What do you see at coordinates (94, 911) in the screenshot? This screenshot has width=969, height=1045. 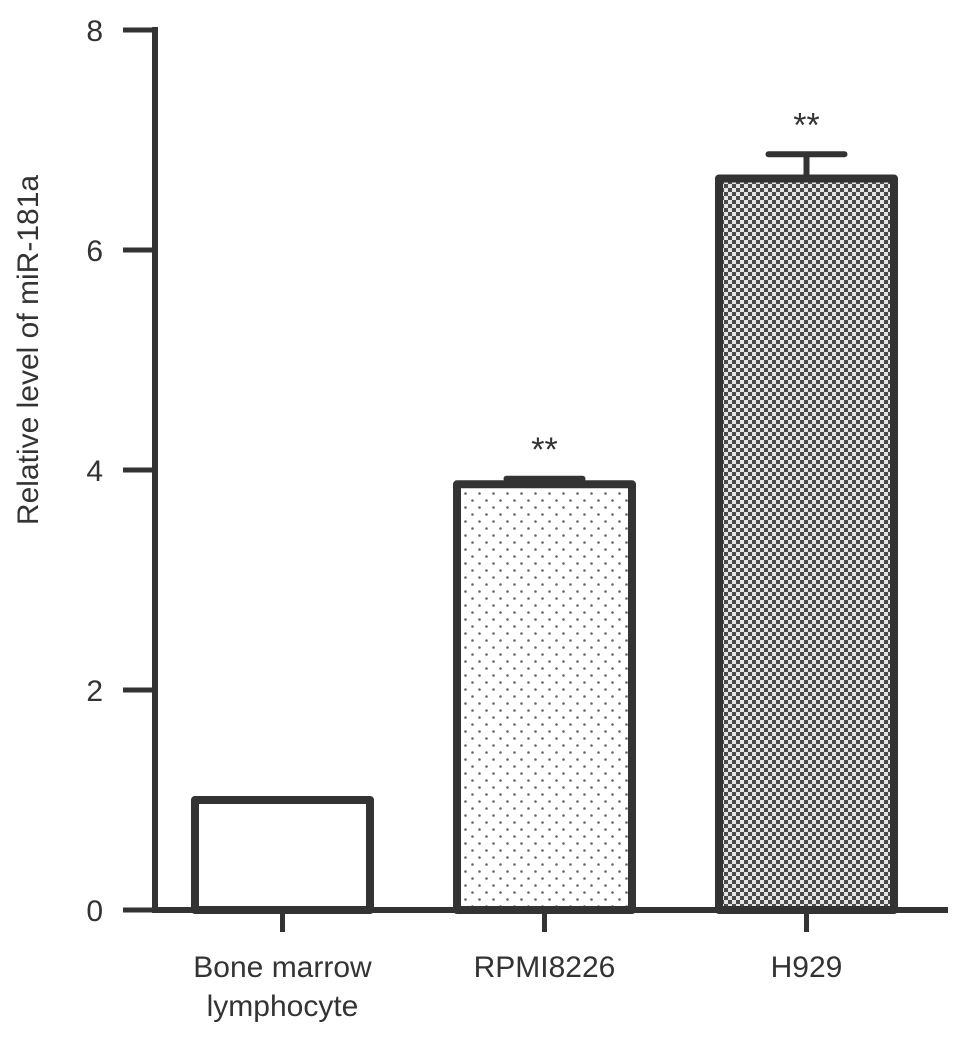 I see `y-tick-label: 0` at bounding box center [94, 911].